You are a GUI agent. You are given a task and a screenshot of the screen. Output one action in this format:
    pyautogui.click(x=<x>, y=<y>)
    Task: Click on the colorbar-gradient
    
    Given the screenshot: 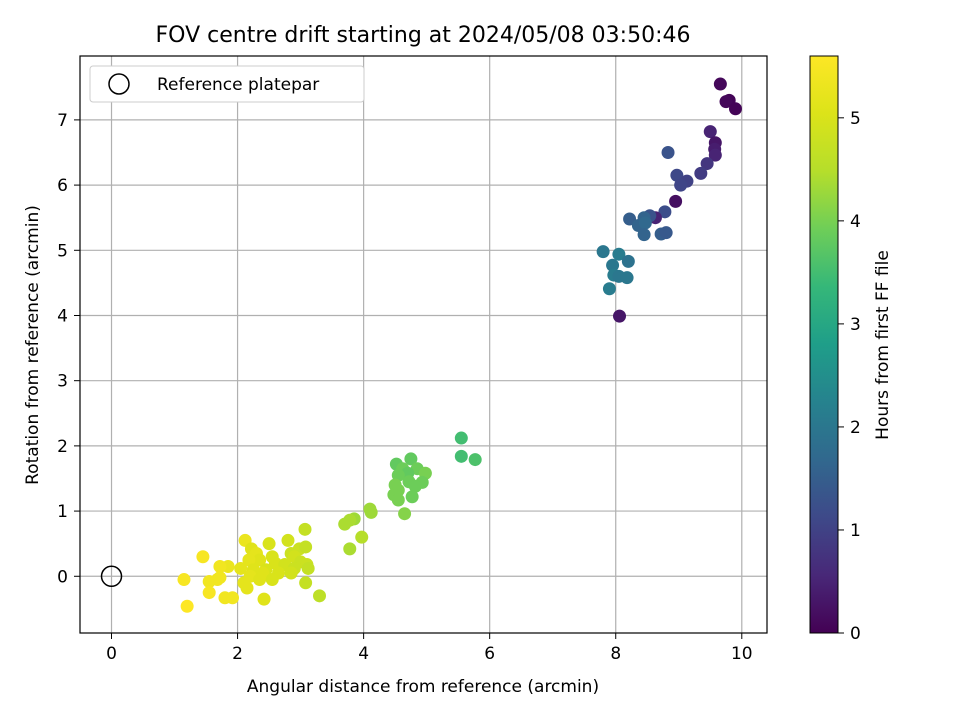 What is the action you would take?
    pyautogui.click(x=824, y=344)
    